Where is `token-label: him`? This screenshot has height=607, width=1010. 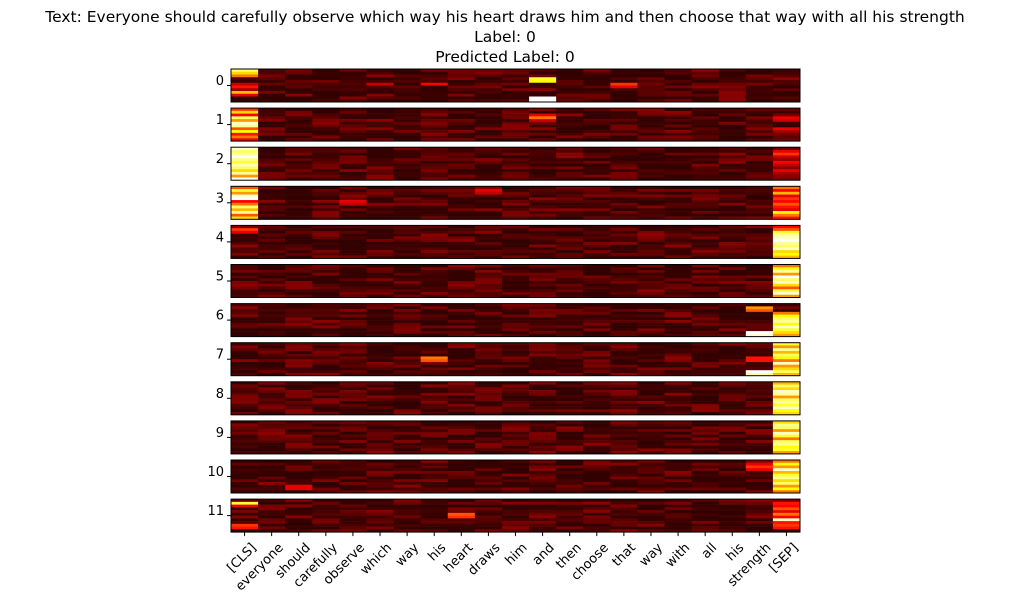
token-label: him is located at coordinates (517, 555).